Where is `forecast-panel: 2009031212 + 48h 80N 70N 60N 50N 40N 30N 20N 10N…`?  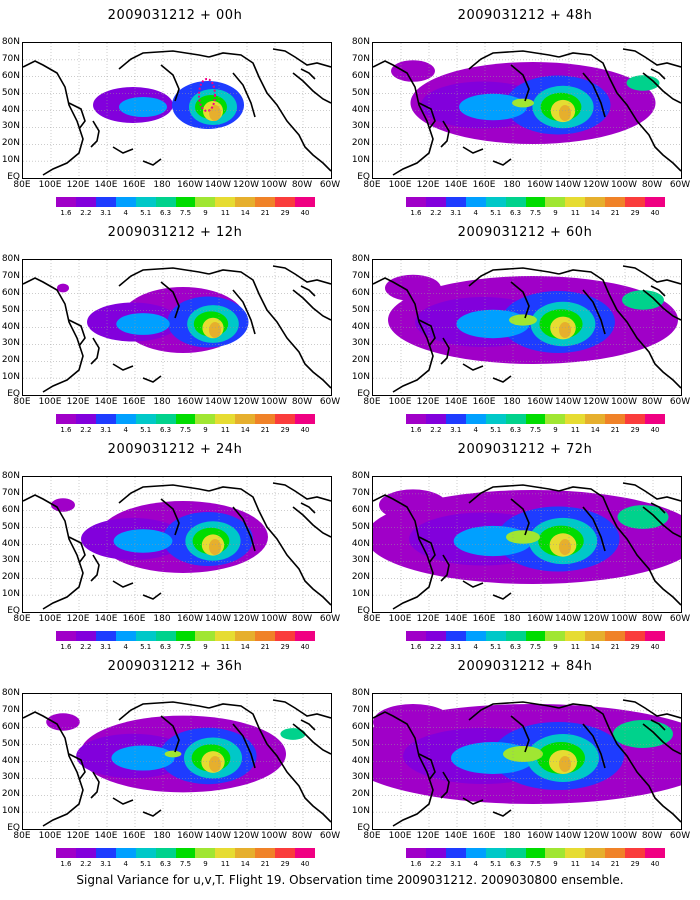
forecast-panel: 2009031212 + 48h 80N 70N 60N 50N 40N 30N 20N 10N… is located at coordinates (525, 108).